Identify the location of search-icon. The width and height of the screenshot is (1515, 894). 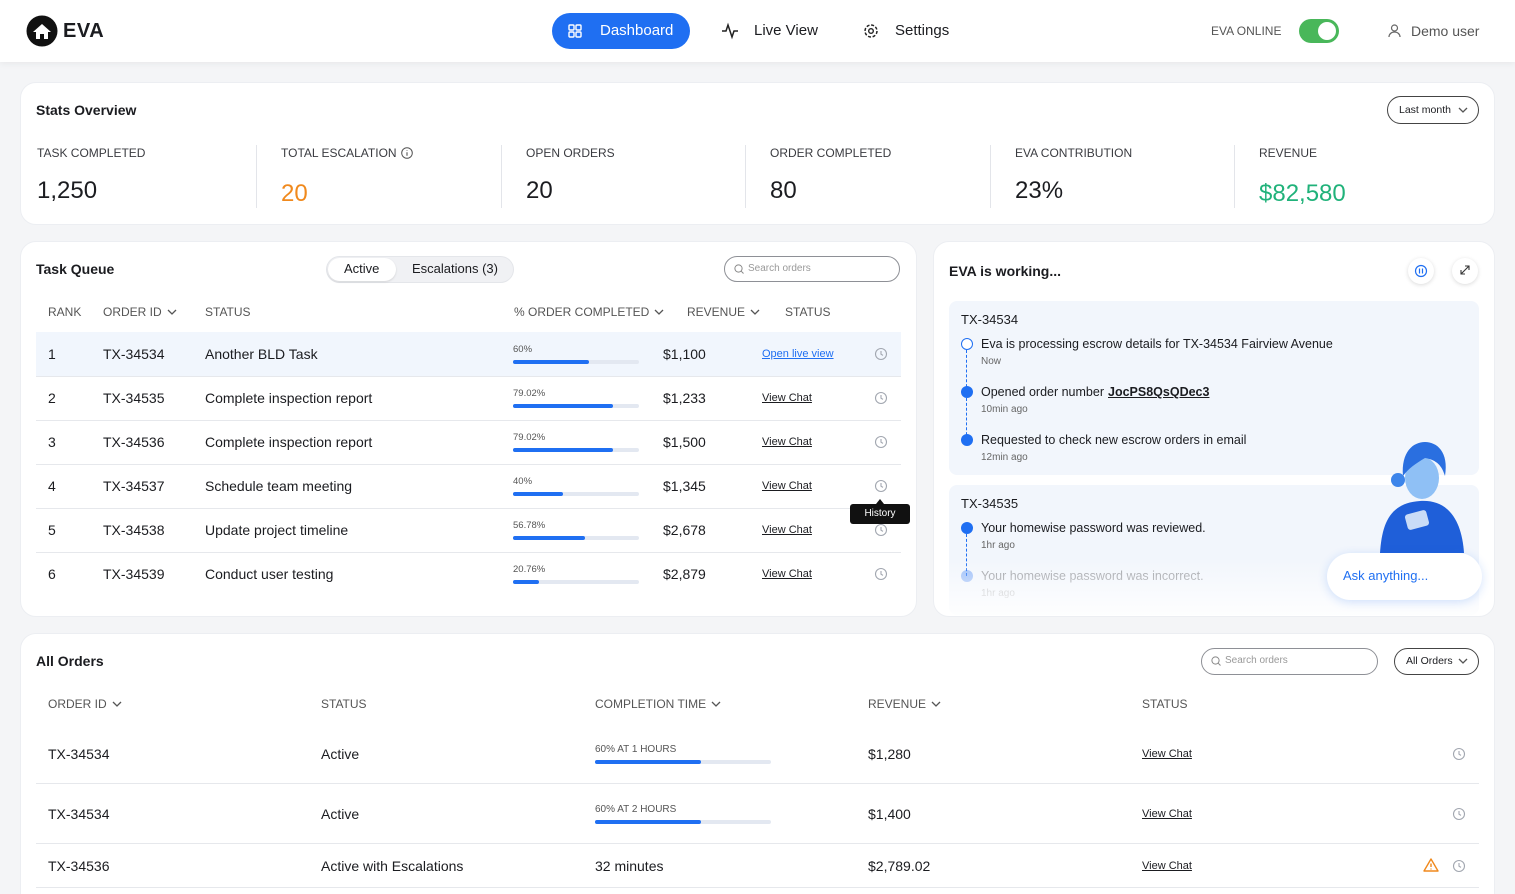
(739, 269).